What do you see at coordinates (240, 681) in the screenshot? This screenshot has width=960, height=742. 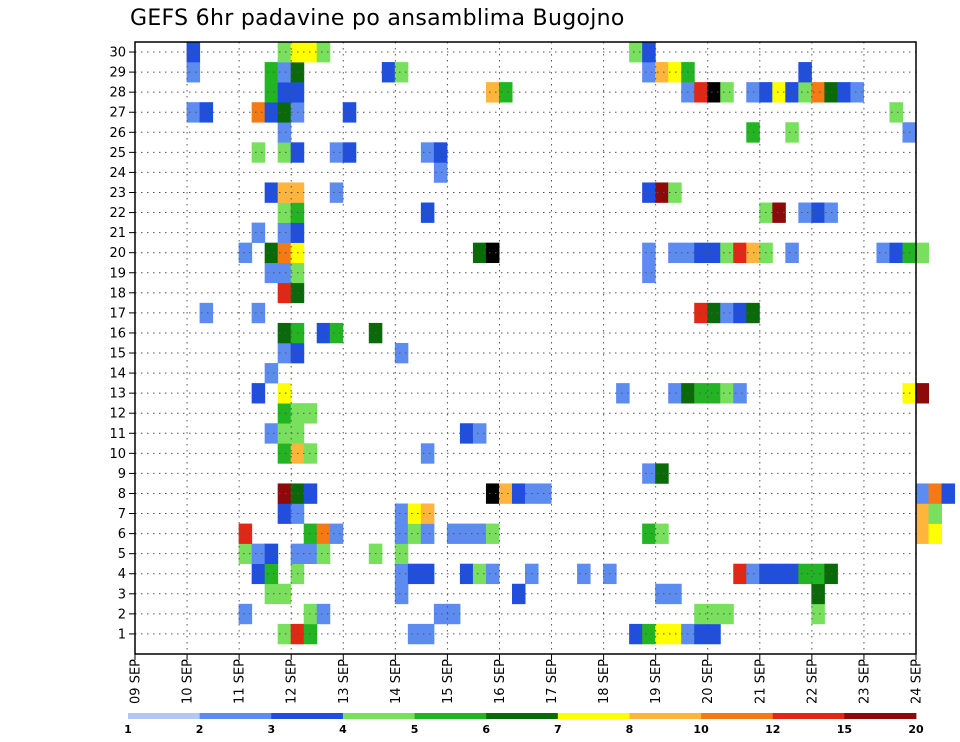 I see `x-tick-label: 11 SEP` at bounding box center [240, 681].